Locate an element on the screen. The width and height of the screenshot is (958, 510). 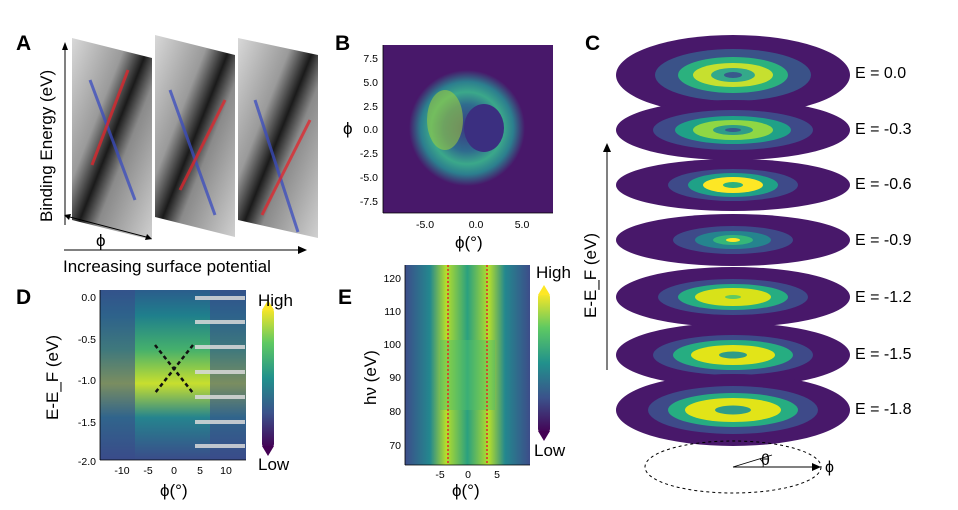
energy-label: E = -1.2 is located at coordinates (883, 297).